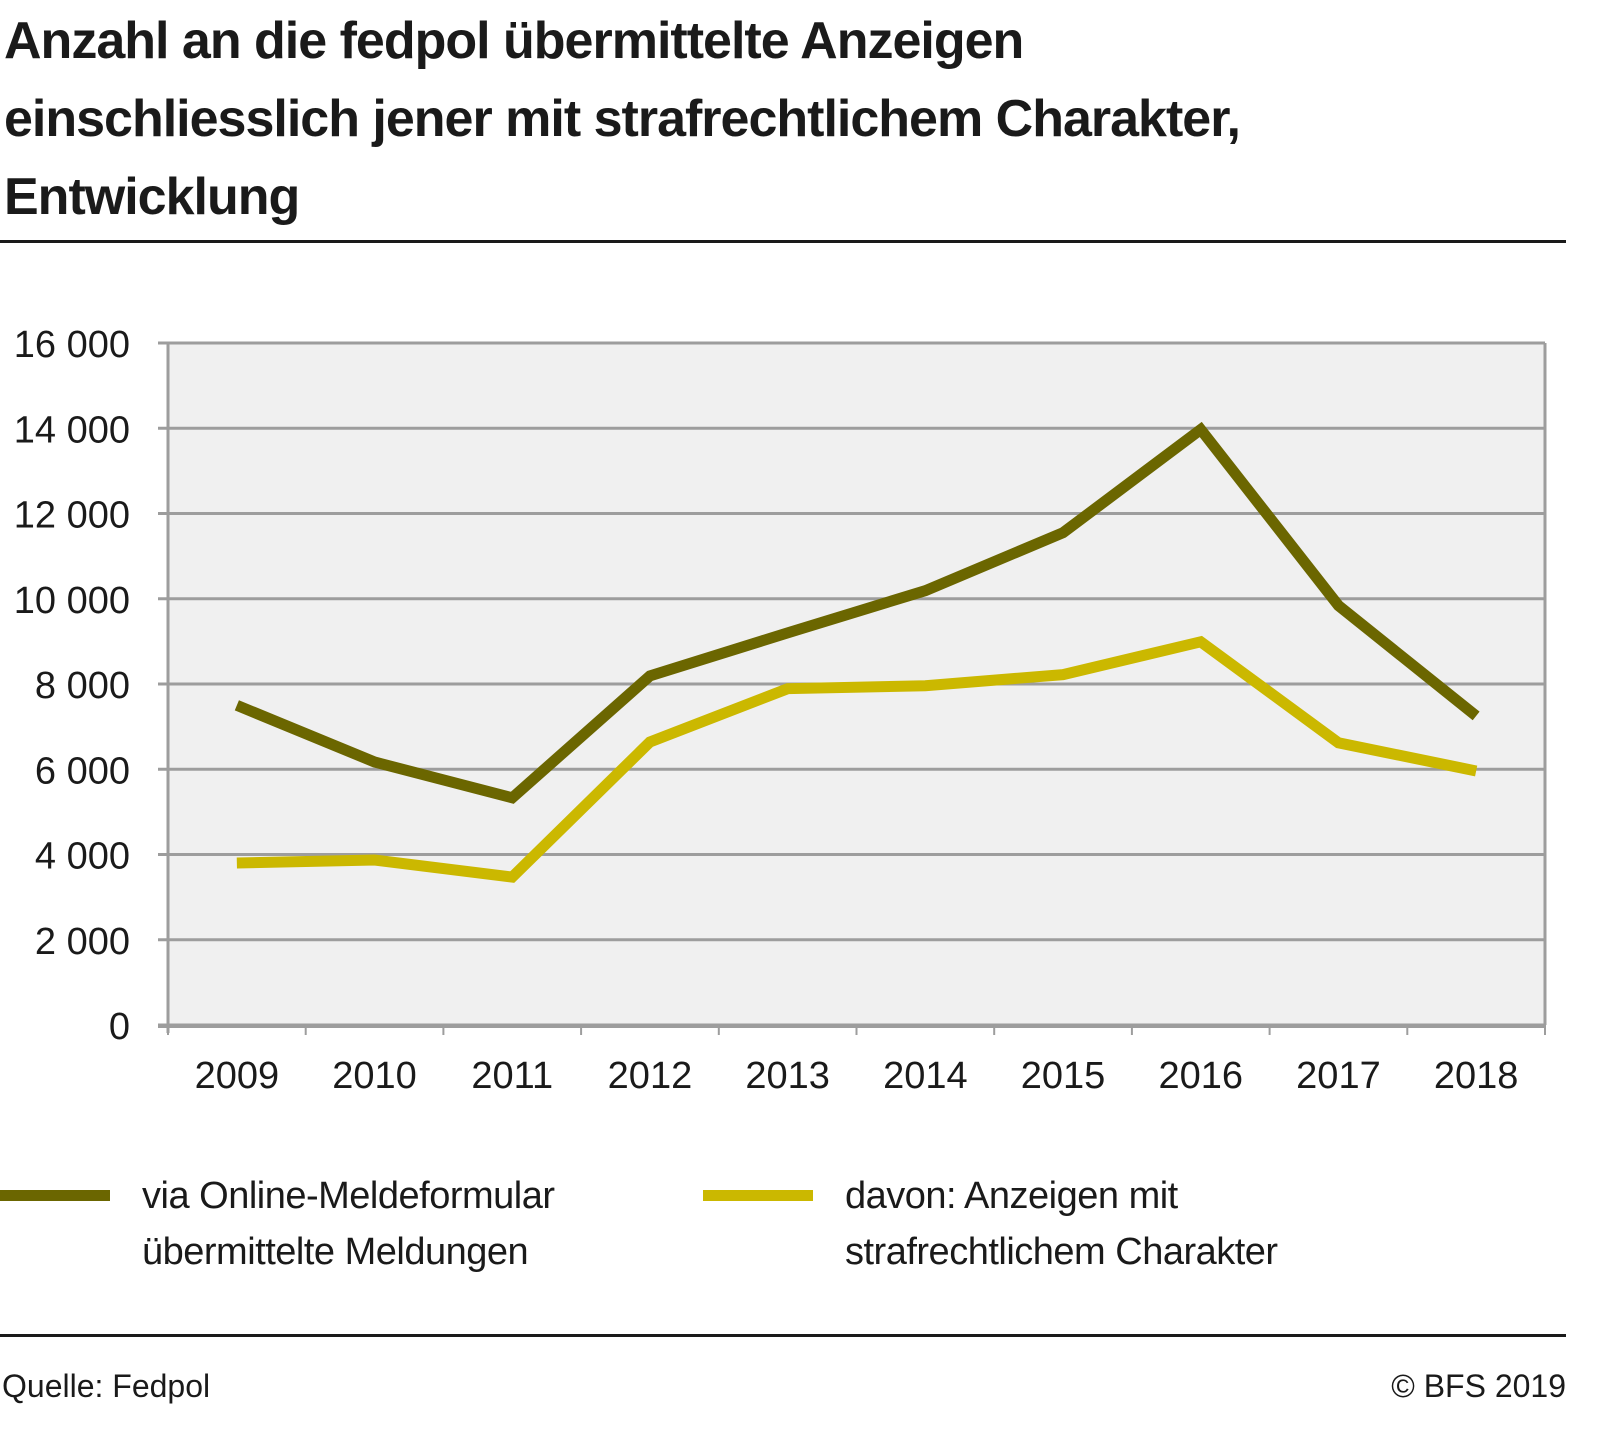 Image resolution: width=1600 pixels, height=1440 pixels. What do you see at coordinates (152, 197) in the screenshot?
I see `title-line-3: Entwicklung` at bounding box center [152, 197].